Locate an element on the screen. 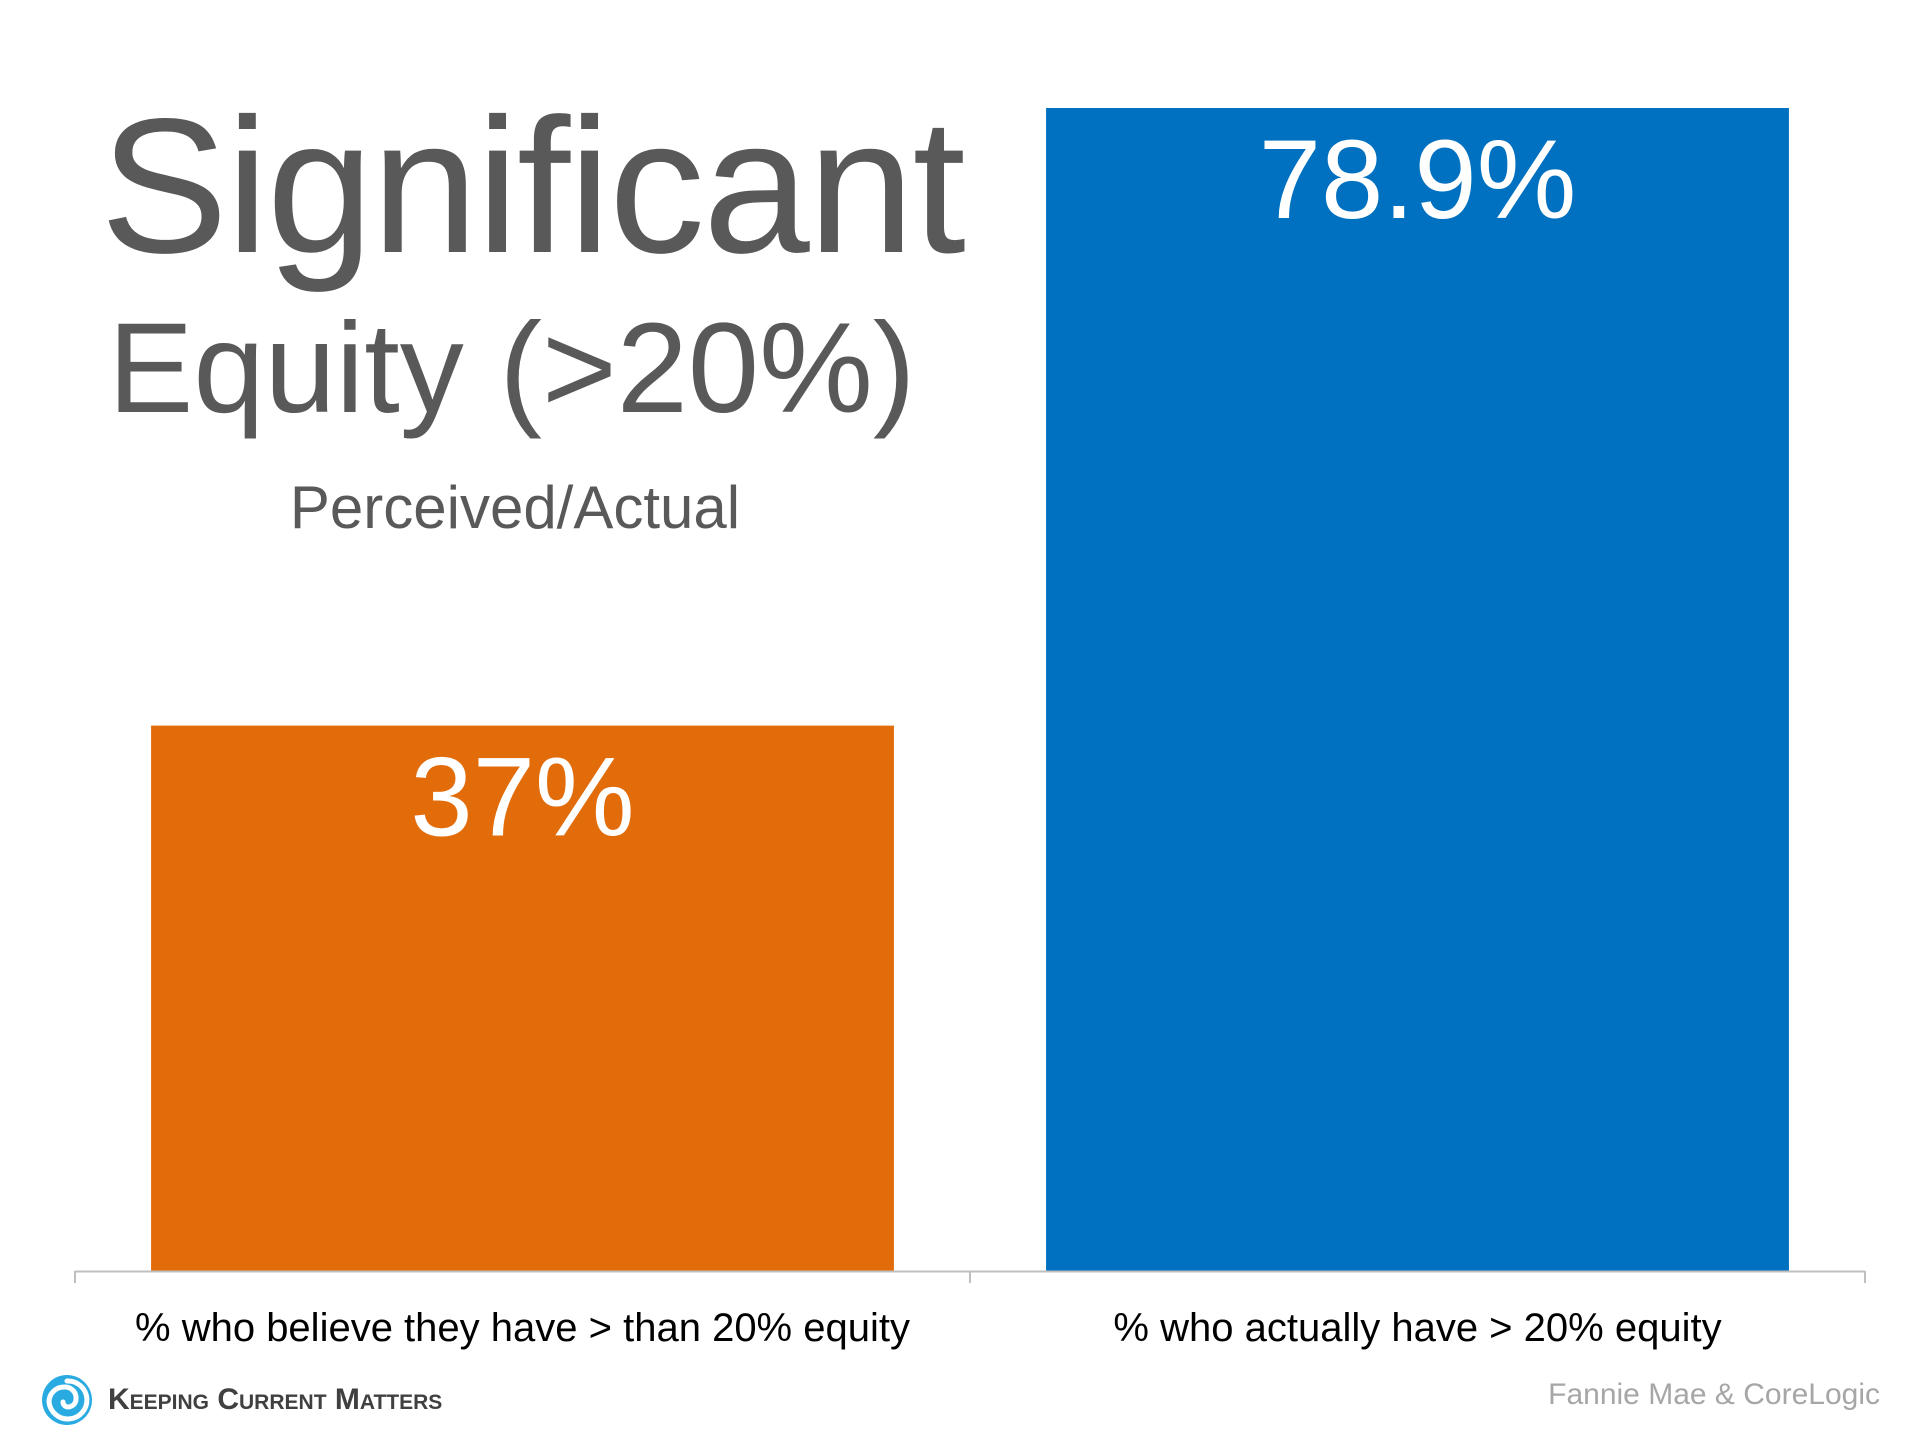 The height and width of the screenshot is (1440, 1920). source-credit: Fannie Mae & CoreLogic is located at coordinates (1714, 1394).